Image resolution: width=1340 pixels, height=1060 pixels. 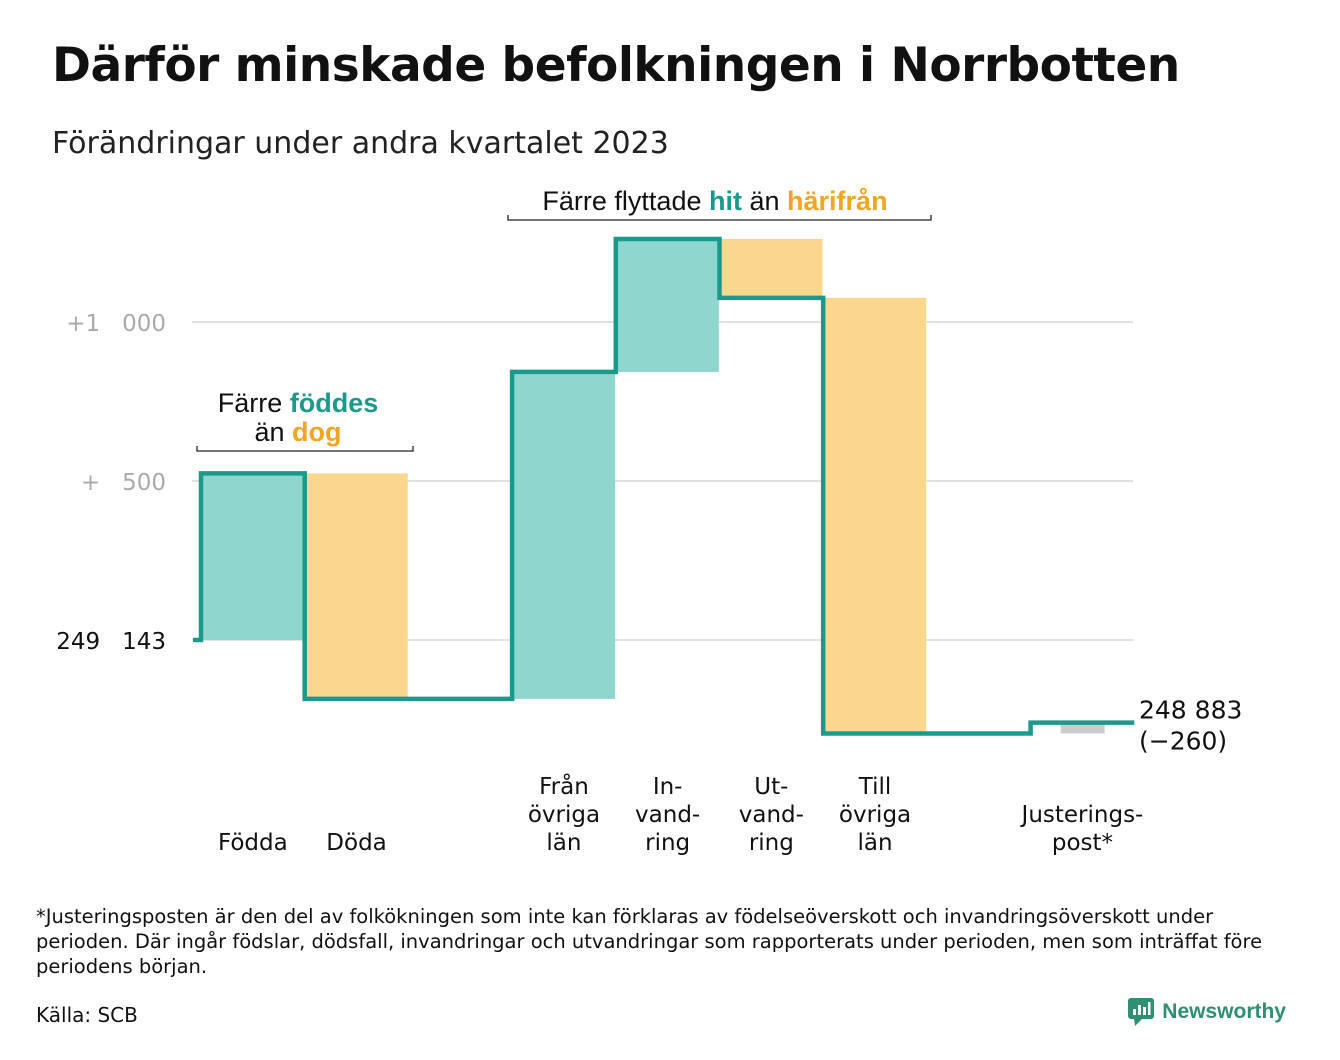 What do you see at coordinates (1190, 710) in the screenshot?
I see `end-value-label: 248 883` at bounding box center [1190, 710].